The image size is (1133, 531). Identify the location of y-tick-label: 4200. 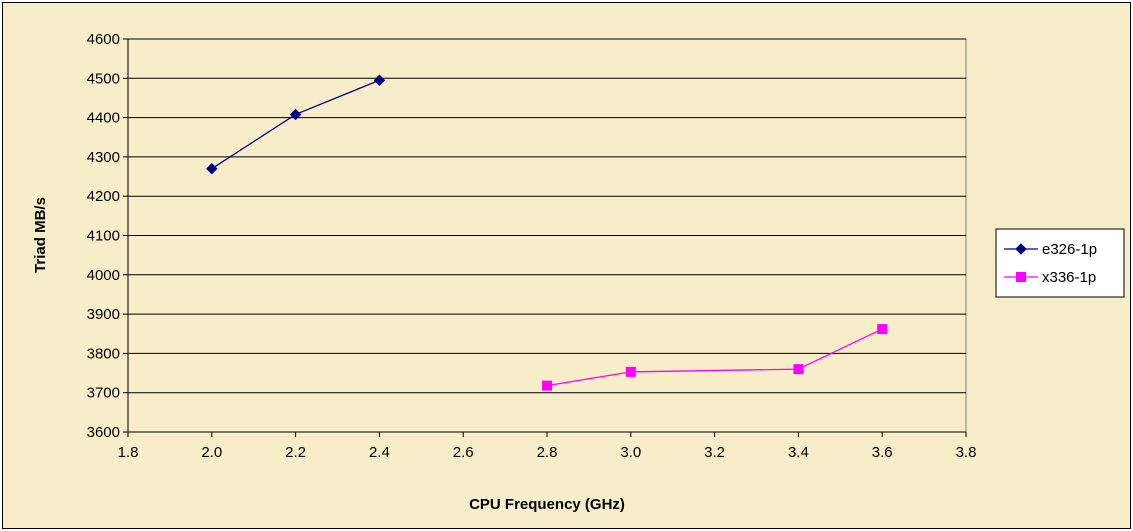
(103, 196).